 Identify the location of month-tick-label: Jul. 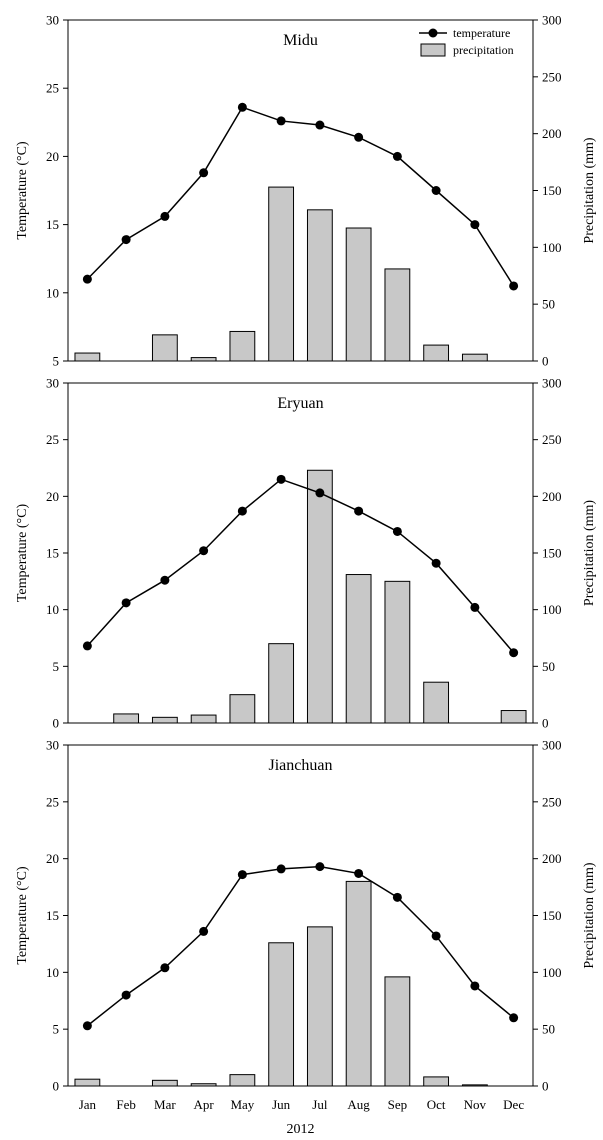
(320, 1104).